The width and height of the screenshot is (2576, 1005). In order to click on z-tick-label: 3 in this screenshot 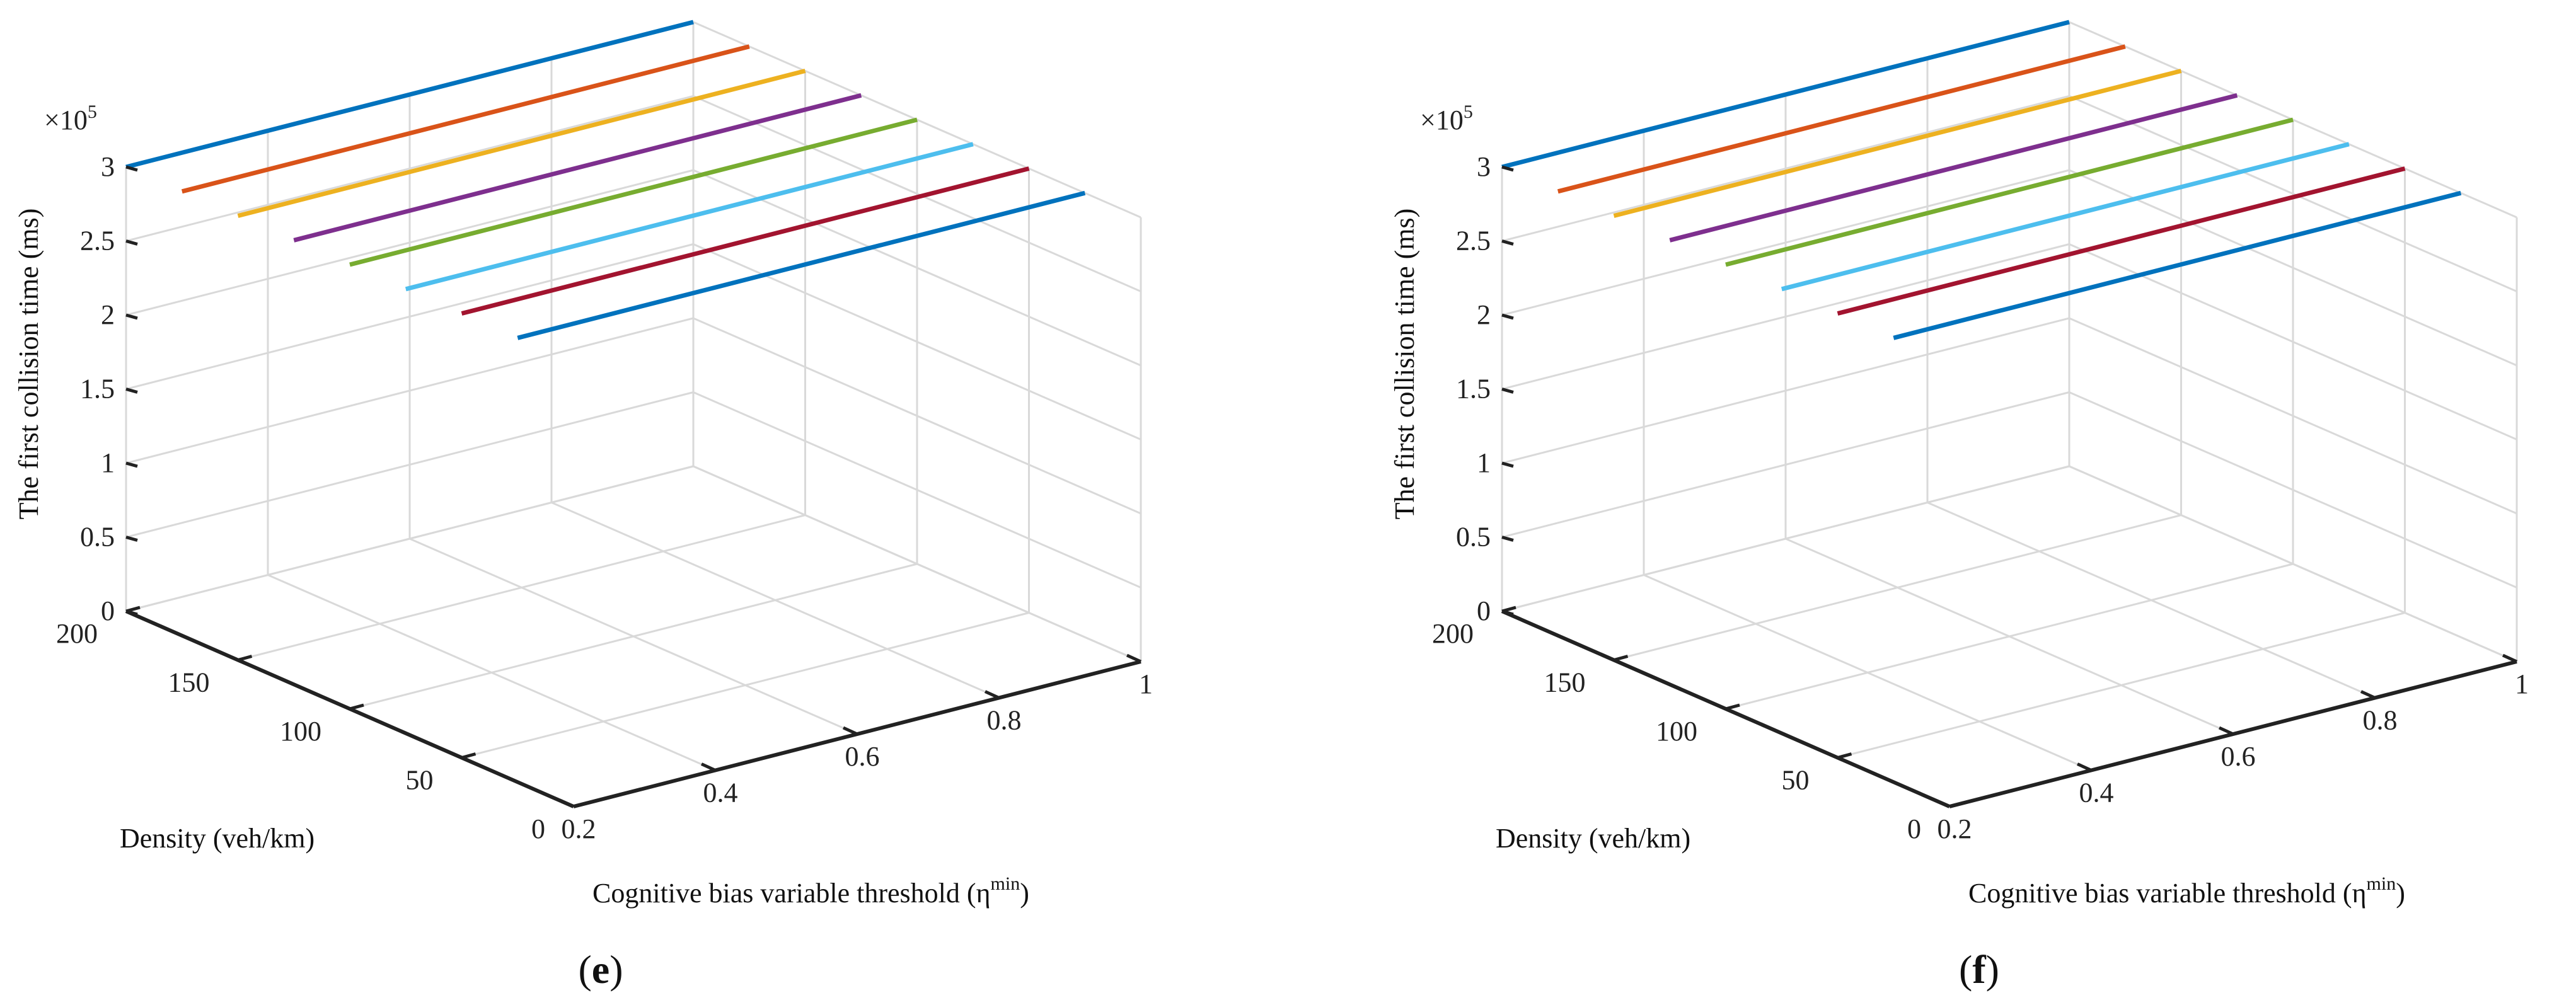, I will do `click(1484, 166)`.